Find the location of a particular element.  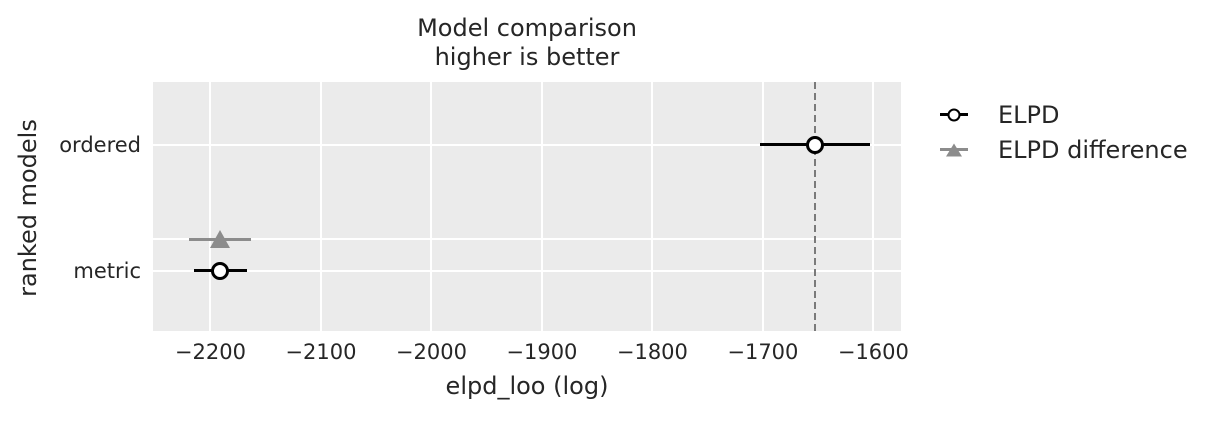

elpd-circle-icon is located at coordinates (954, 115).